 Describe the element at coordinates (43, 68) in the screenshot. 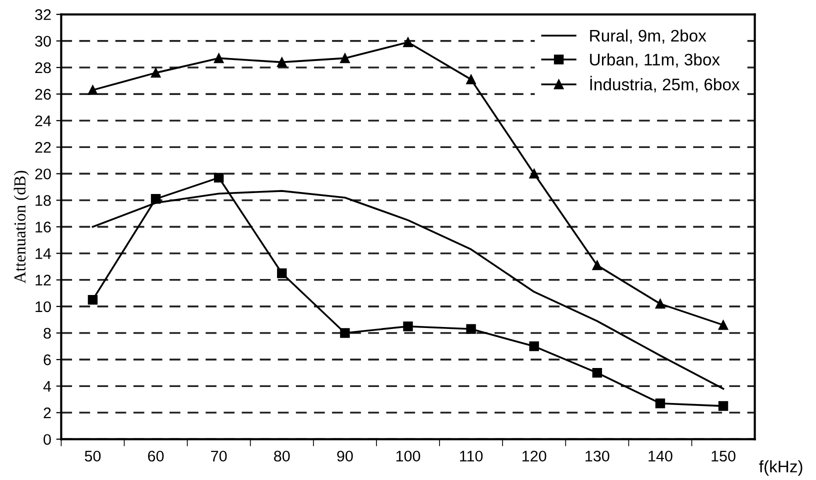

I see `y-tick-label: 28` at that location.